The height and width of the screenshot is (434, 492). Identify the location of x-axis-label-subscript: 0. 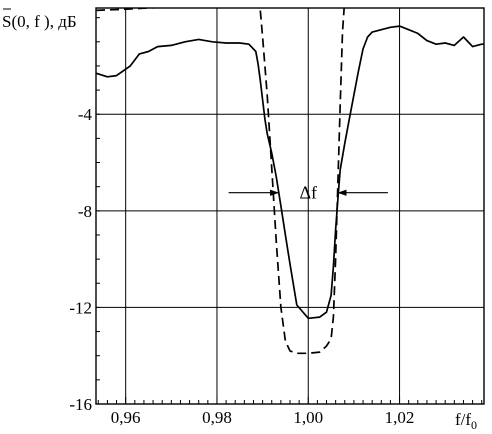
(474, 425).